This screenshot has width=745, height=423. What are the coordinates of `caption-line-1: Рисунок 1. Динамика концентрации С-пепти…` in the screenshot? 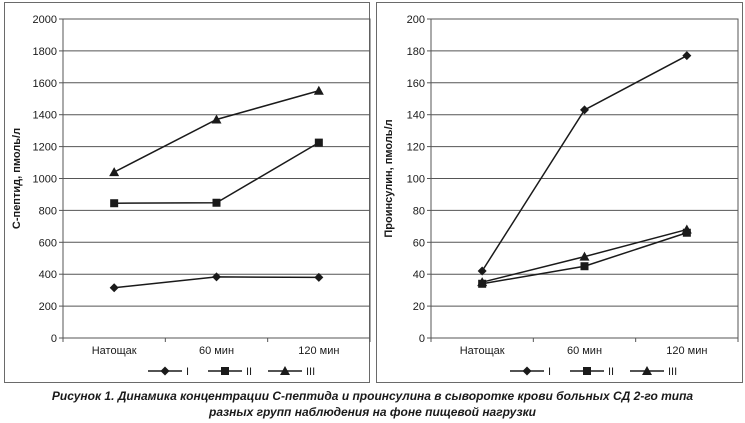 It's located at (372, 396).